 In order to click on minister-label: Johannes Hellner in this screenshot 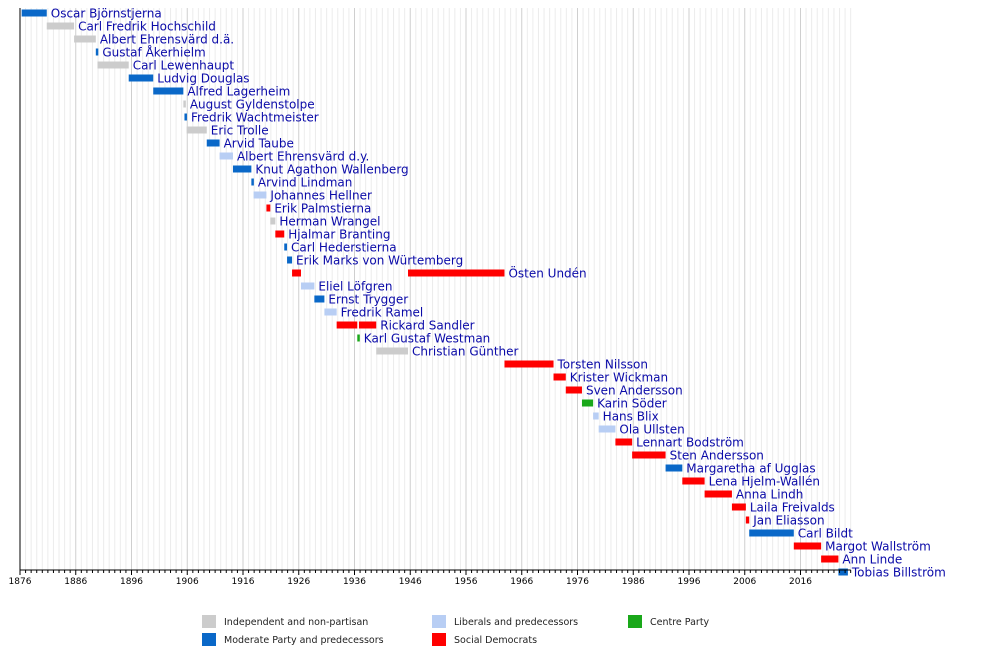, I will do `click(320, 195)`.